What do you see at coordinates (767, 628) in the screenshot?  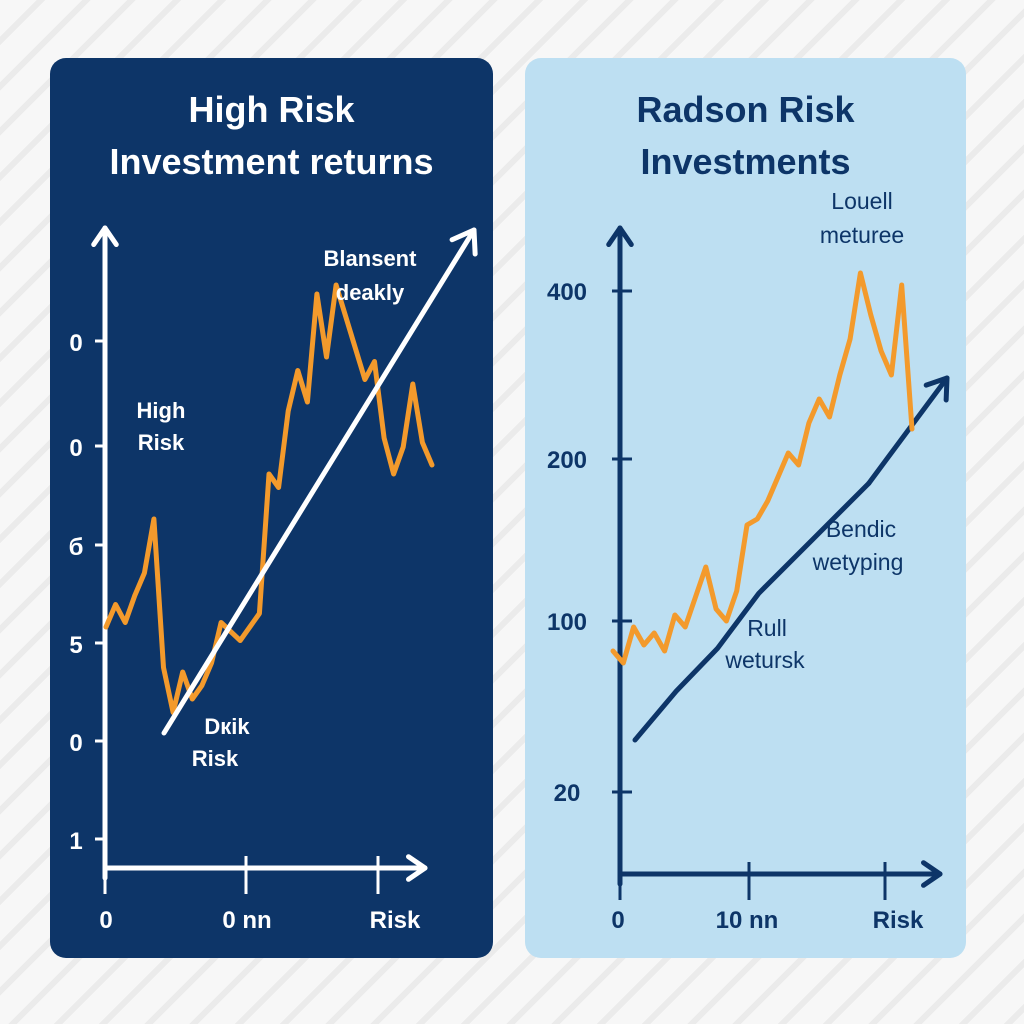 I see `right-annotation-rull: Rull` at bounding box center [767, 628].